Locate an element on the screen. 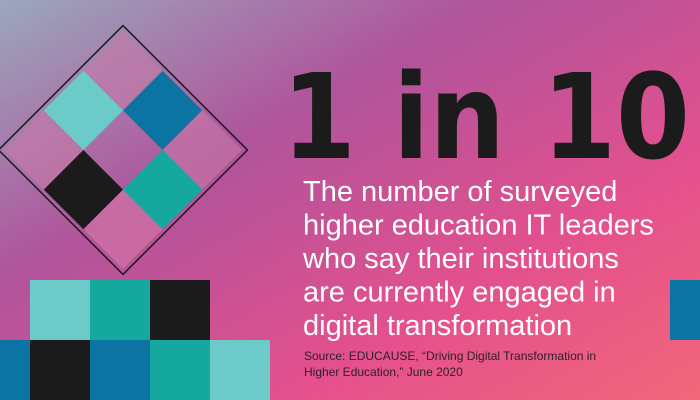 Image resolution: width=700 pixels, height=400 pixels. description-line: digital transformation is located at coordinates (437, 326).